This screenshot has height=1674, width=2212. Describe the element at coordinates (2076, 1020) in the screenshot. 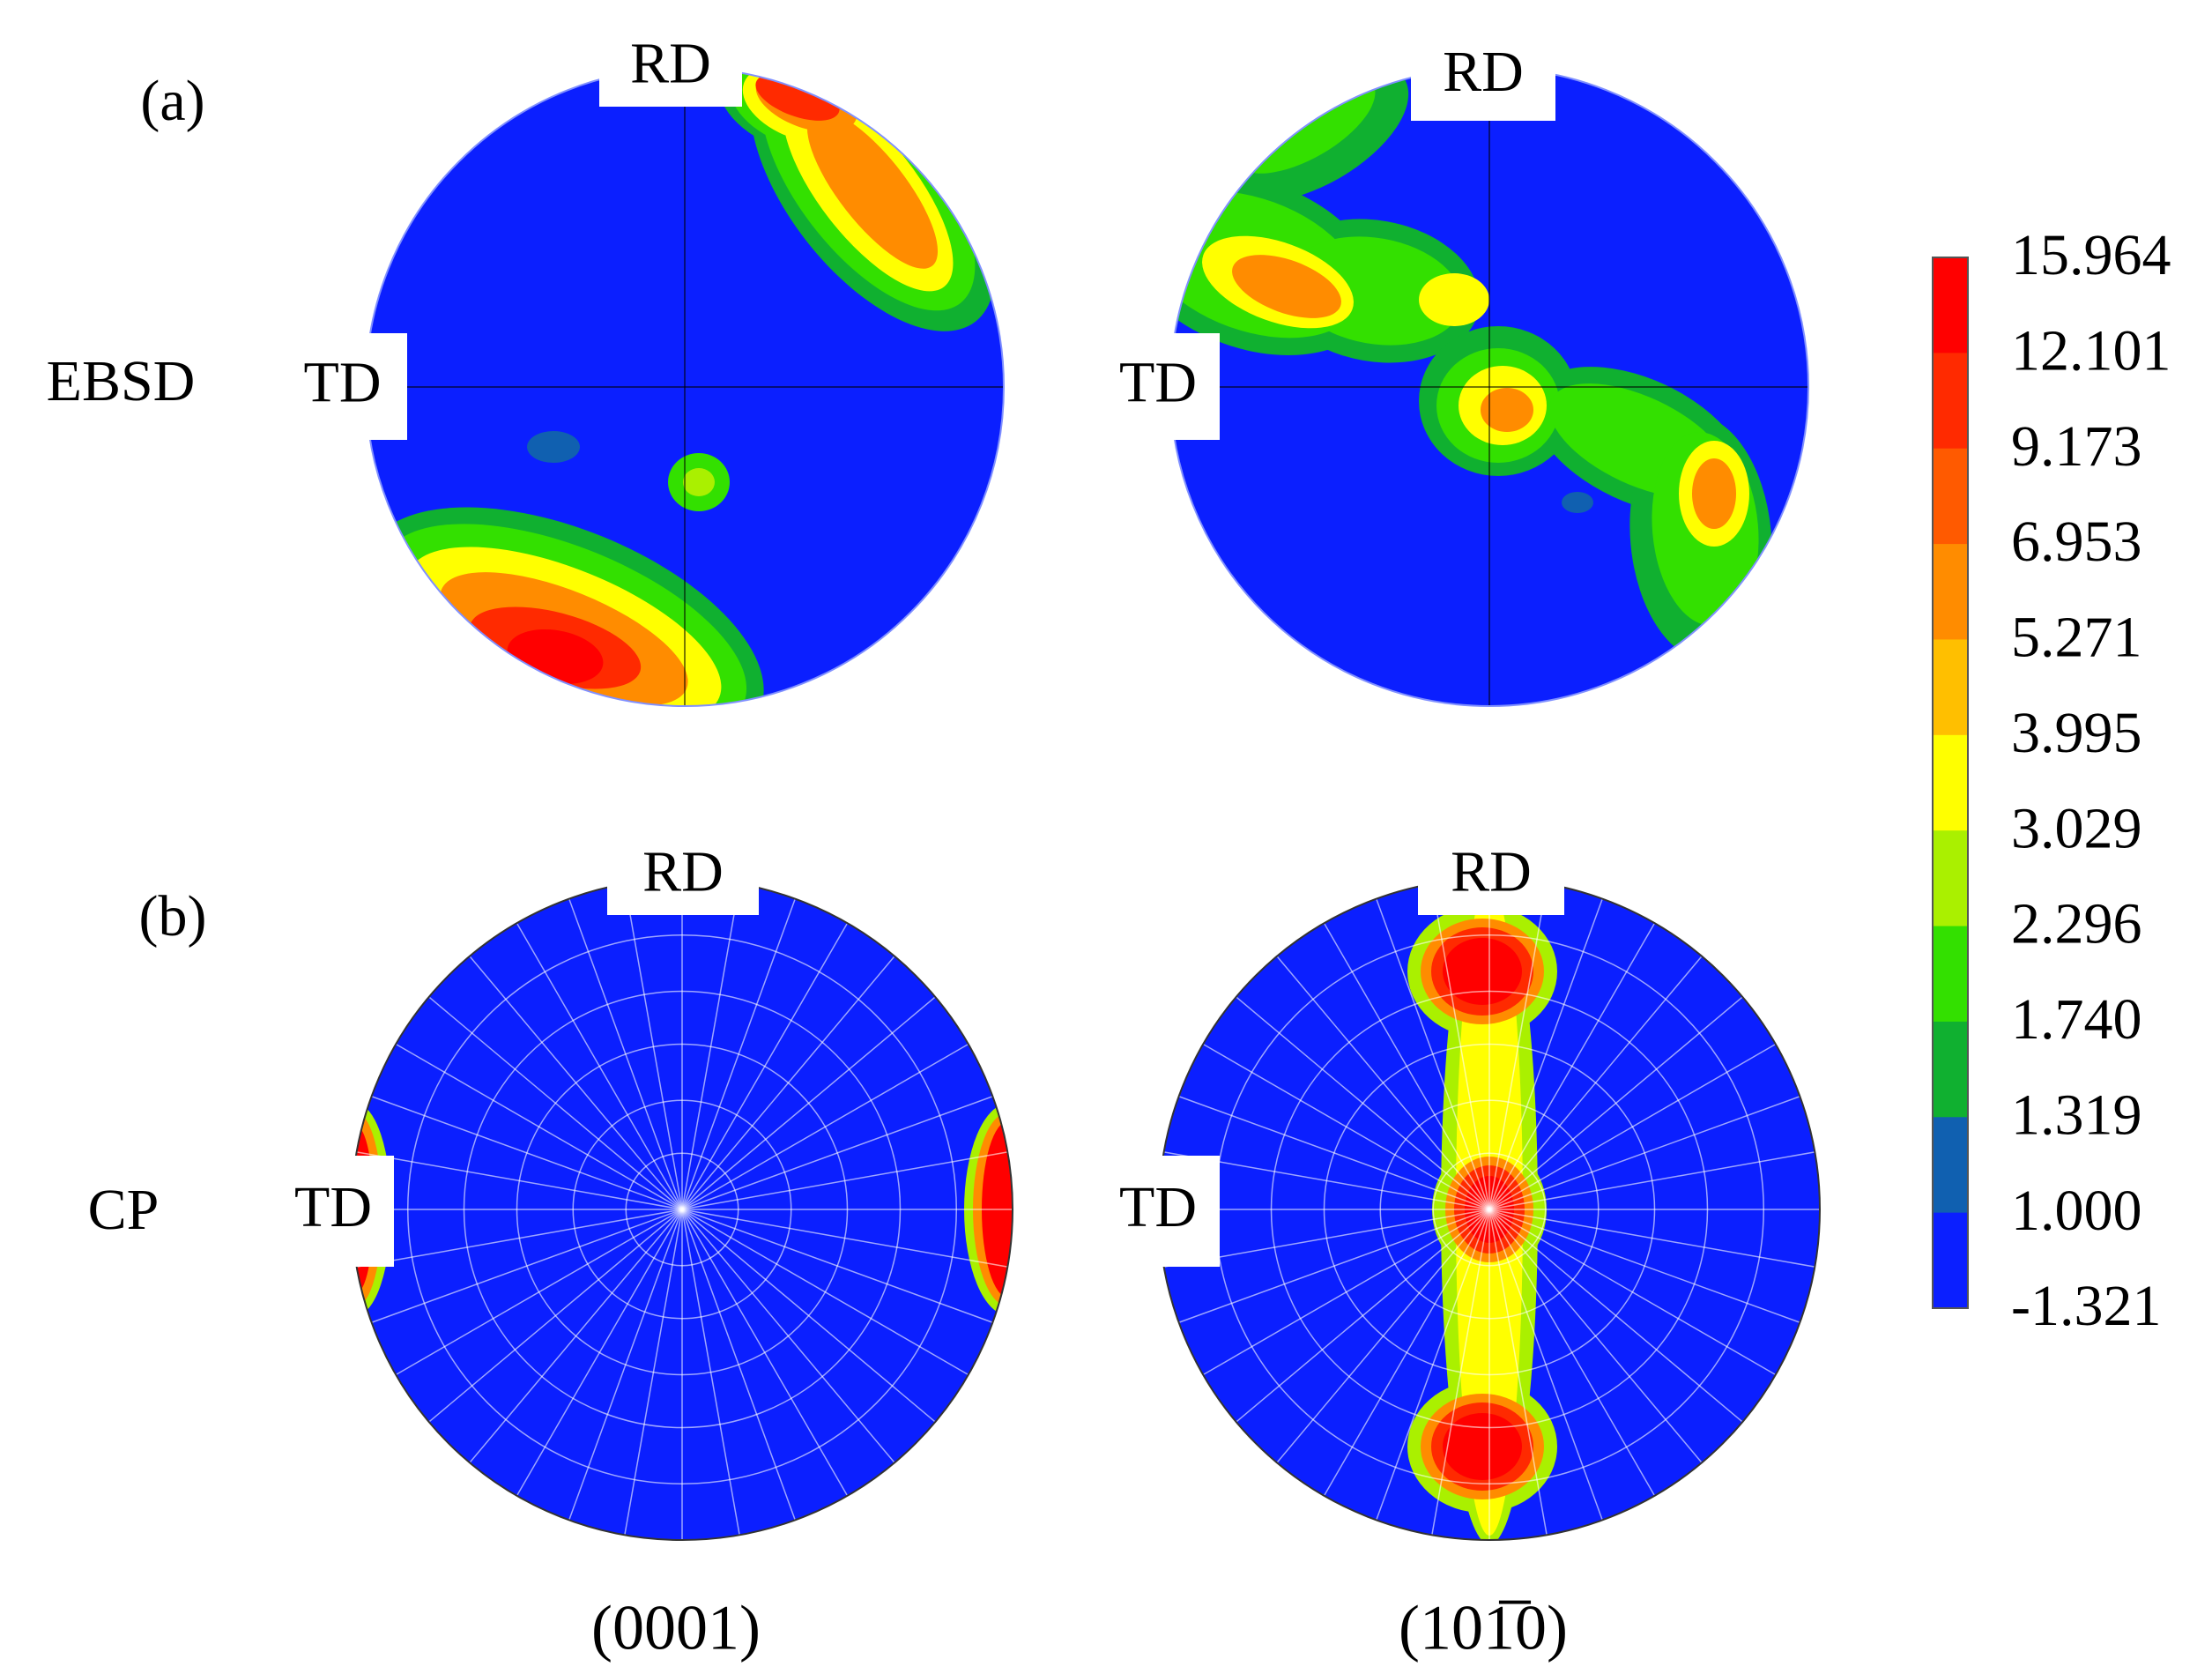

I see `colorbar-label: 1.740` at that location.